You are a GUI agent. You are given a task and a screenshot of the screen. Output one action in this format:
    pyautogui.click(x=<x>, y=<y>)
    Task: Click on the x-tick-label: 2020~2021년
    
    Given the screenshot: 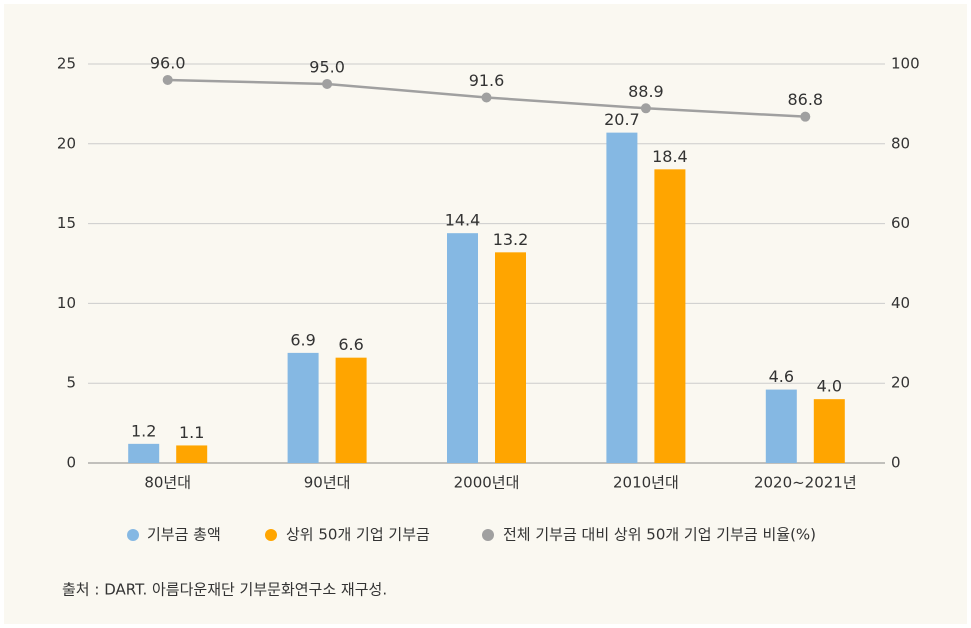 What is the action you would take?
    pyautogui.click(x=805, y=483)
    